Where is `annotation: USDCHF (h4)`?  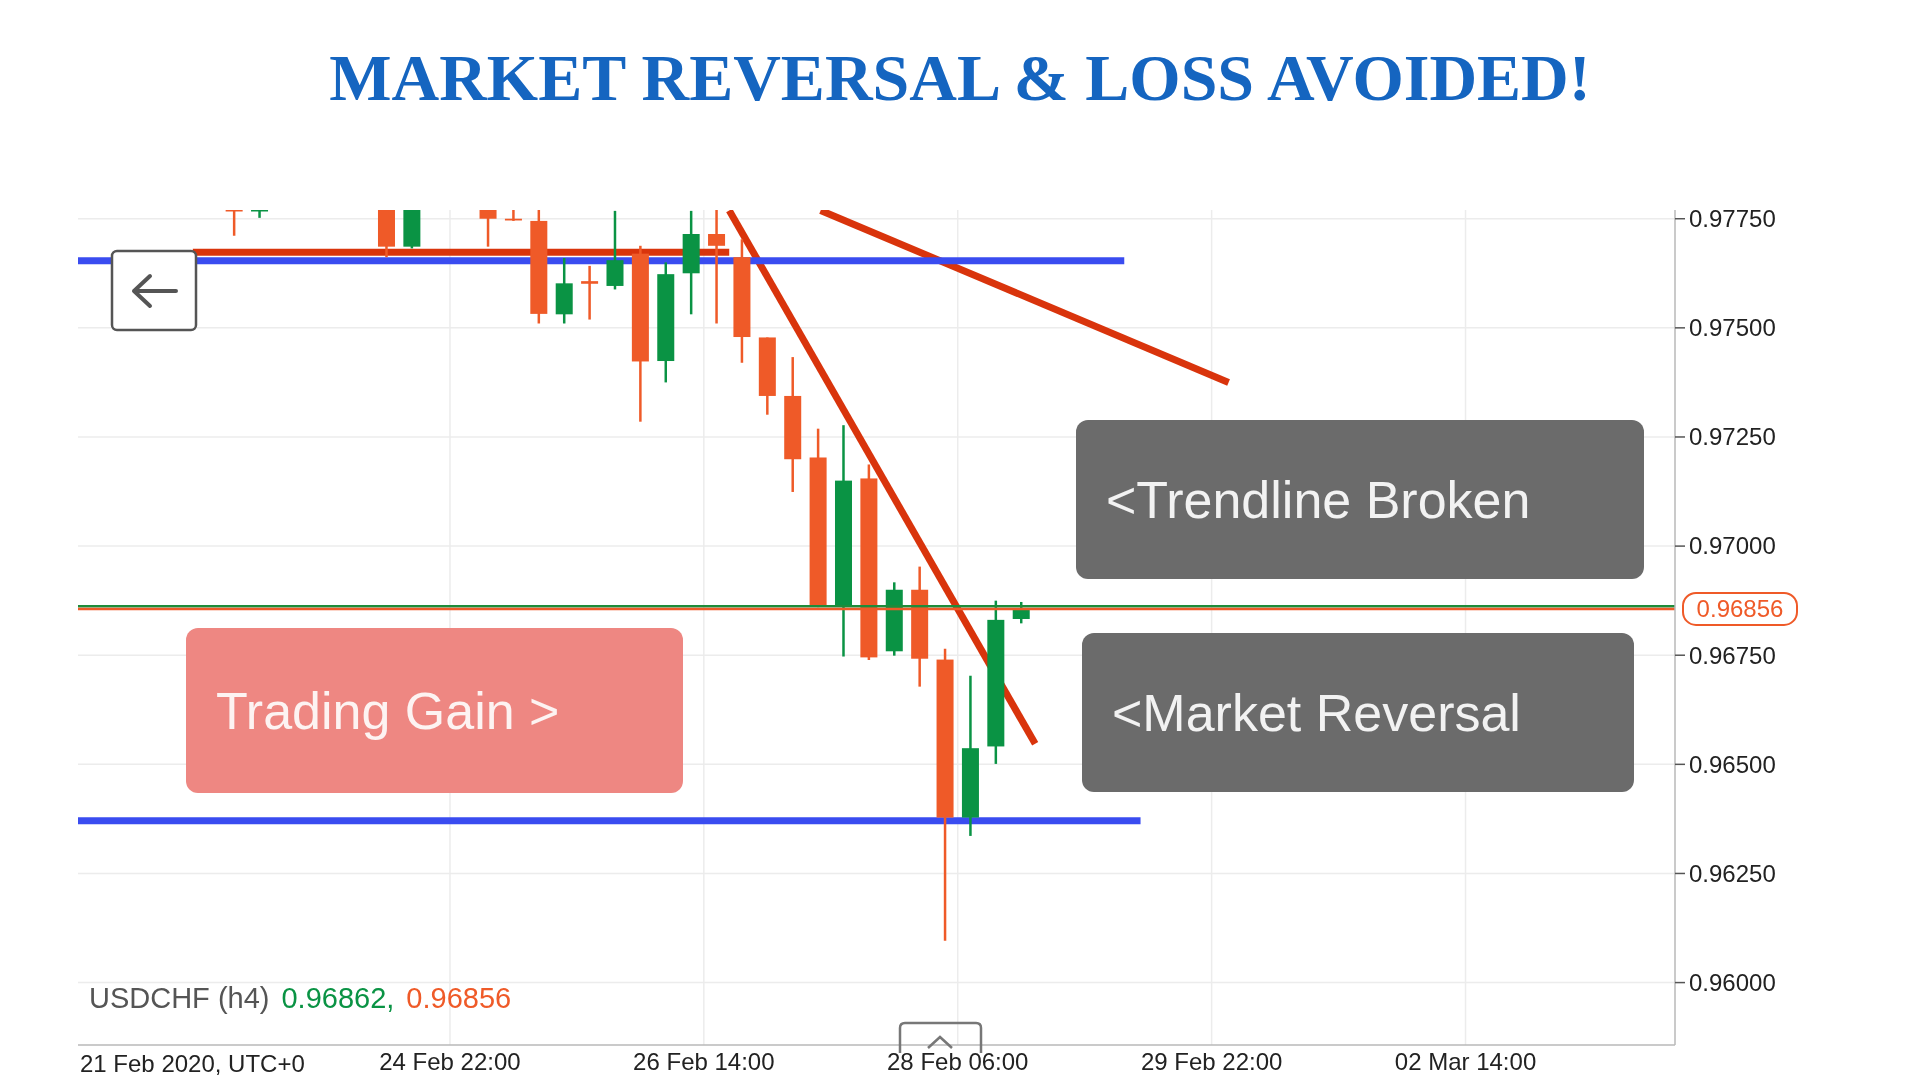 annotation: USDCHF (h4) is located at coordinates (179, 998).